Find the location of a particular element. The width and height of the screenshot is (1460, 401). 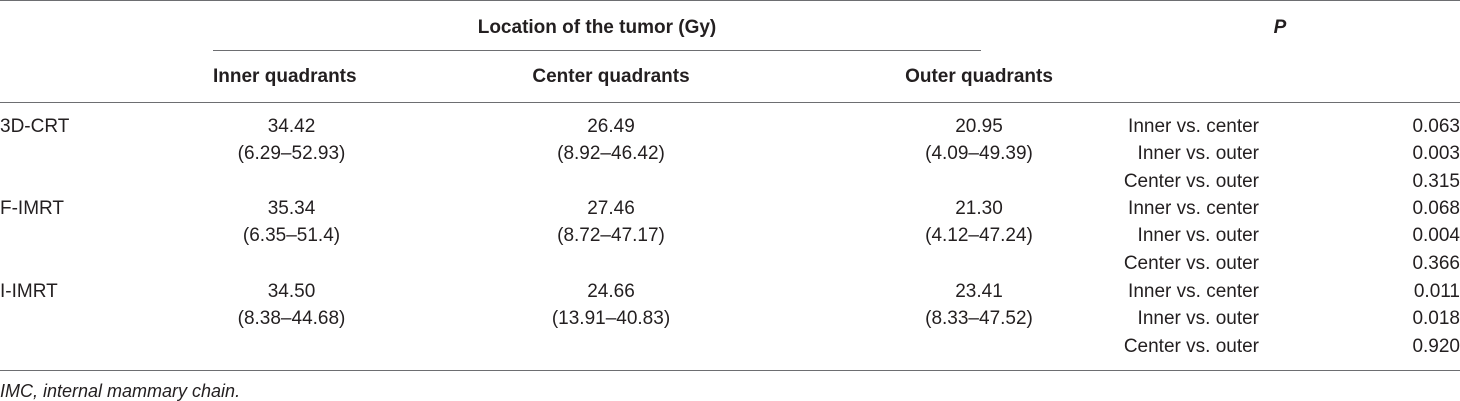

outer-median: 23.41 is located at coordinates (979, 291).